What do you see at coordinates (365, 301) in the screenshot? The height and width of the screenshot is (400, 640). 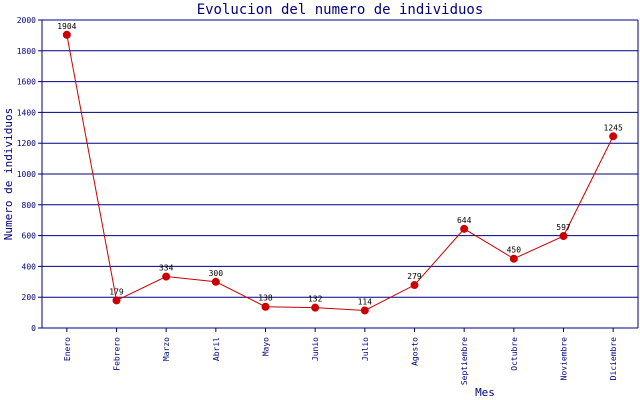 I see `data-label: 114` at bounding box center [365, 301].